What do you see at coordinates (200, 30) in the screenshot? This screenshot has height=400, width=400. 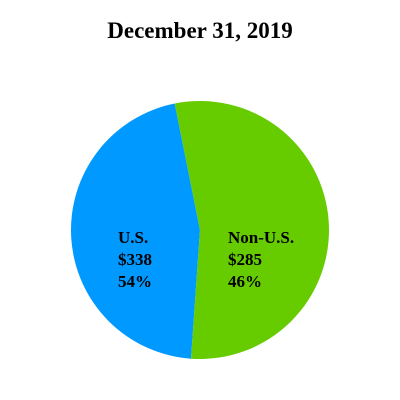 I see `chart-title: December 31, 2019` at bounding box center [200, 30].